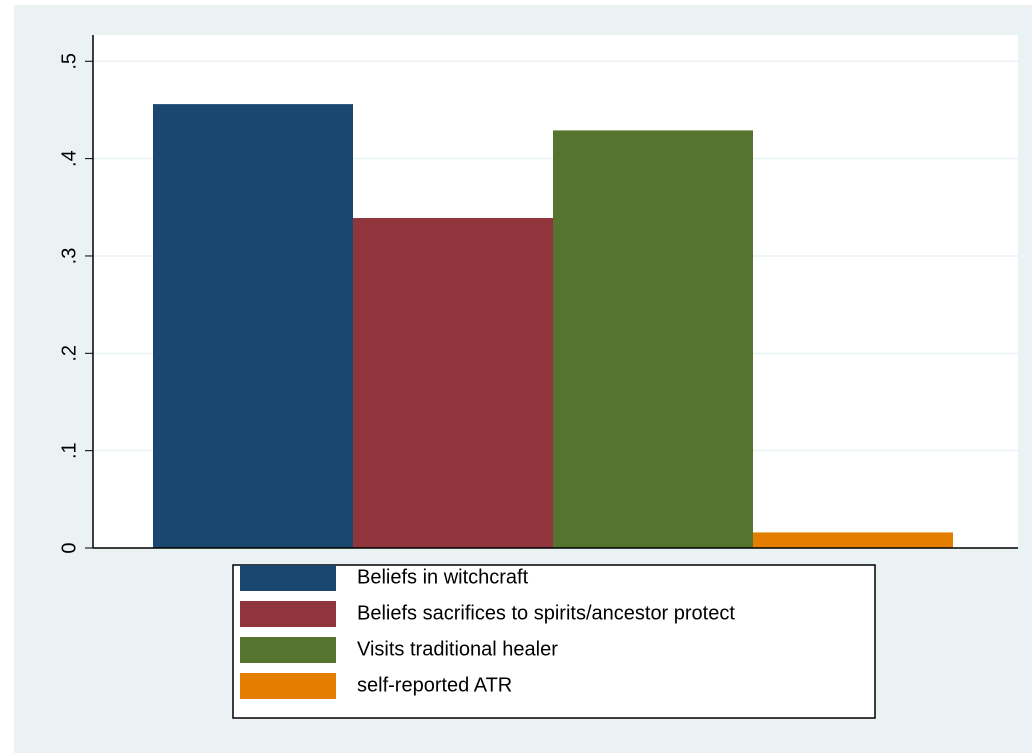  I want to click on legend-label: Beliefs in witchcraft, so click(443, 577).